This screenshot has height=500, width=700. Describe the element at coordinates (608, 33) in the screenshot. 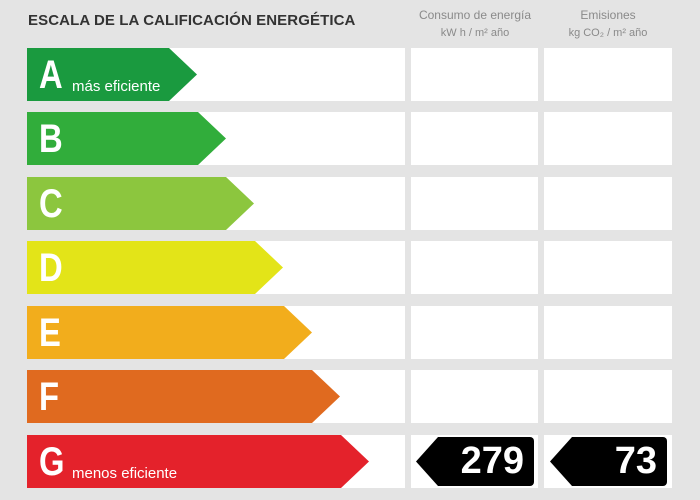

I see `emisiones-unit: kg CO₂ / m² año` at that location.